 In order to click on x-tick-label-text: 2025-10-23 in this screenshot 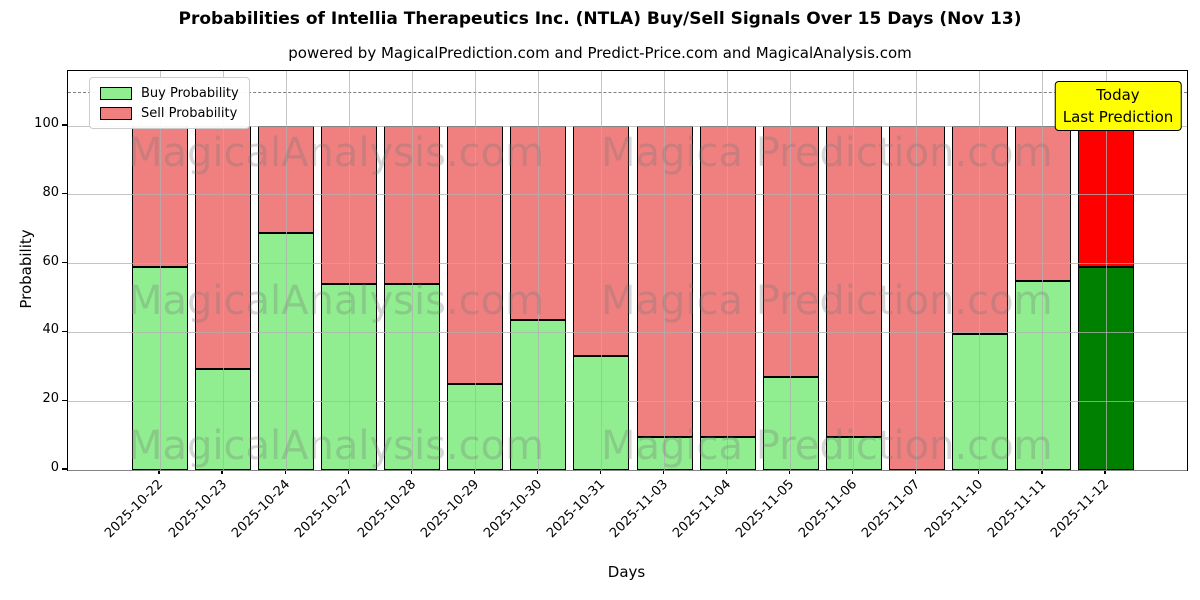, I will do `click(197, 509)`.